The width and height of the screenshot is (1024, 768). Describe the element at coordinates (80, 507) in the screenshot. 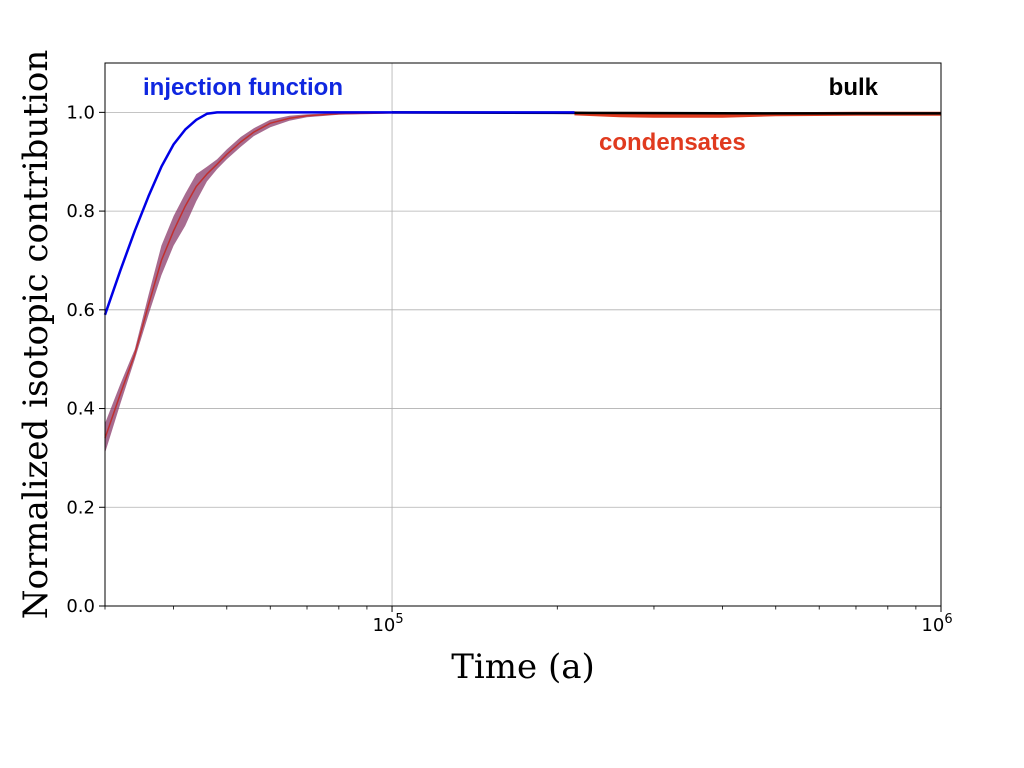

I see `y-tick-label: 0.2` at that location.